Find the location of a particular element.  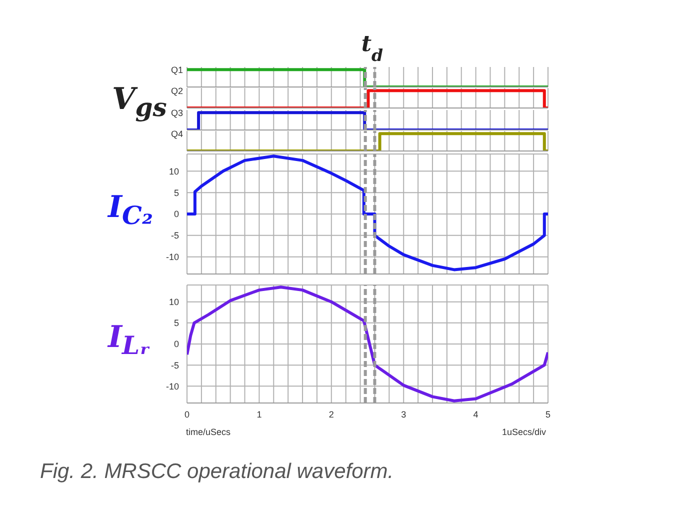

y-axis-title: I$_{Lᵣ}$ is located at coordinates (129, 340).